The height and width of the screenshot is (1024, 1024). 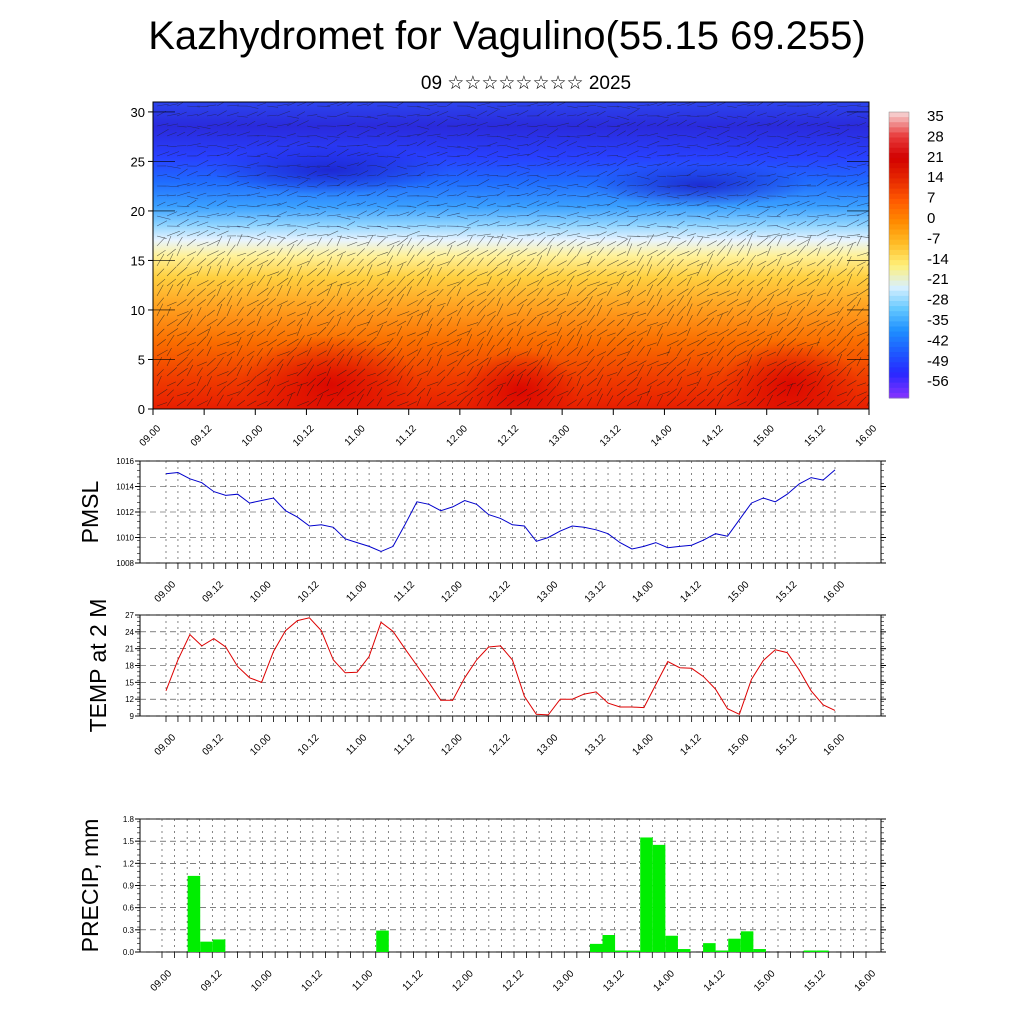 I want to click on colorbar-swatch, so click(x=899, y=375).